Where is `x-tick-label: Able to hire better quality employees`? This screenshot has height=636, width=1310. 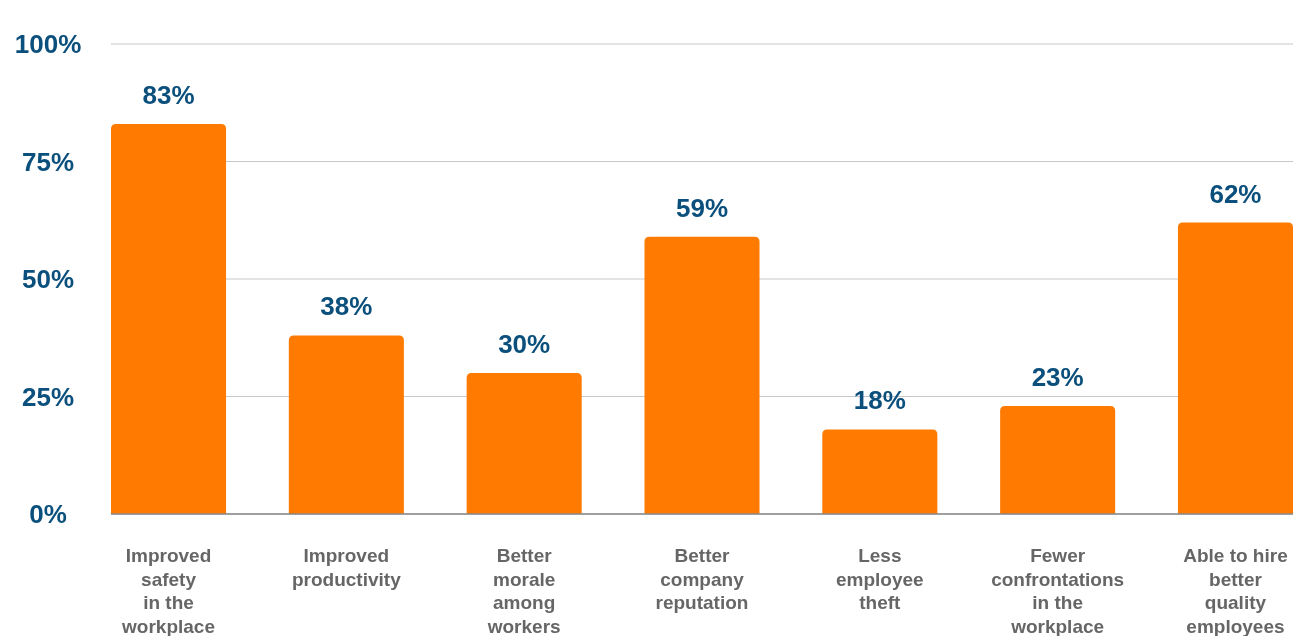
x-tick-label: Able to hire better quality employees is located at coordinates (1235, 590).